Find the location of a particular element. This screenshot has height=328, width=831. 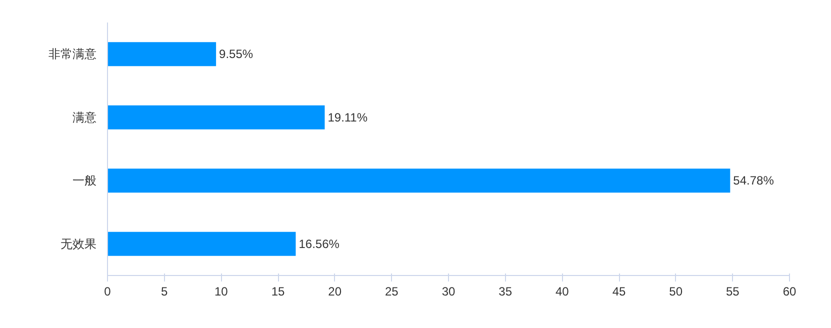

data-label: 54.78% is located at coordinates (753, 181).